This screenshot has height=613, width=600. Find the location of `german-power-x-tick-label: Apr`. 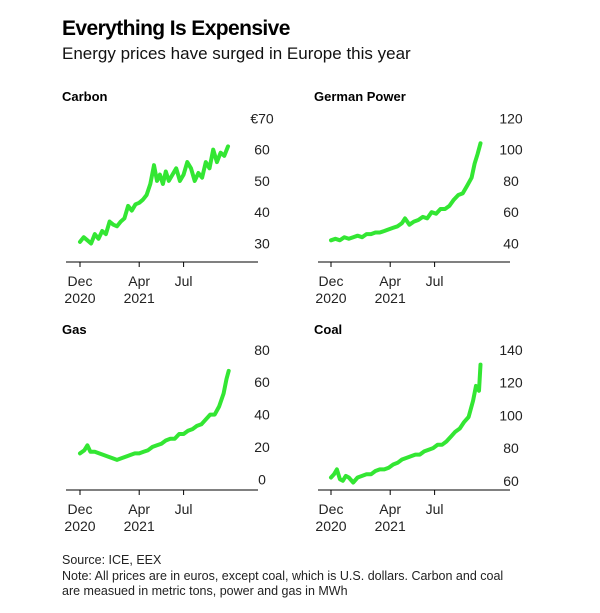

german-power-x-tick-label: Apr is located at coordinates (390, 281).